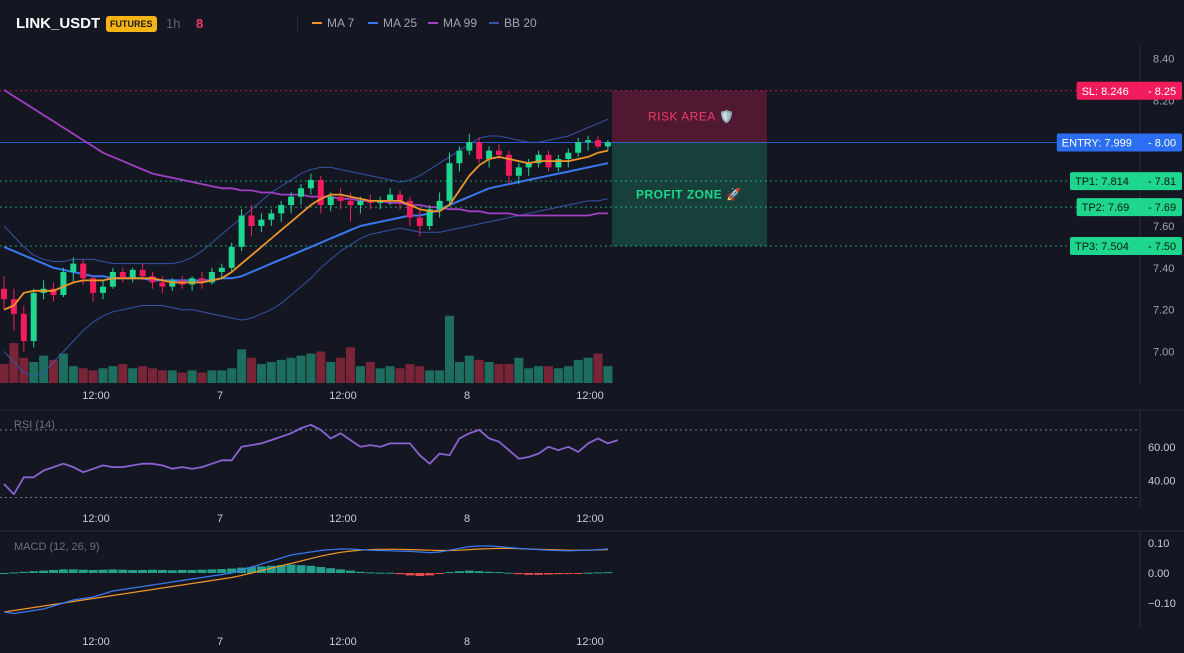 This screenshot has width=1184, height=653. I want to click on legend-ma7: MA 7, so click(333, 23).